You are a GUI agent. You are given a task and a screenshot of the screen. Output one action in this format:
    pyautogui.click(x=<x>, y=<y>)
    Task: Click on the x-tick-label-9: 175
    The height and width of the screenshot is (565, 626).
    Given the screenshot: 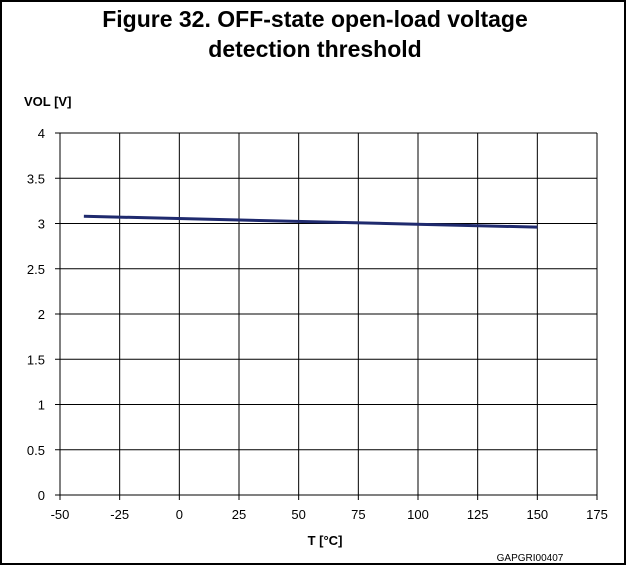 What is the action you would take?
    pyautogui.click(x=597, y=514)
    